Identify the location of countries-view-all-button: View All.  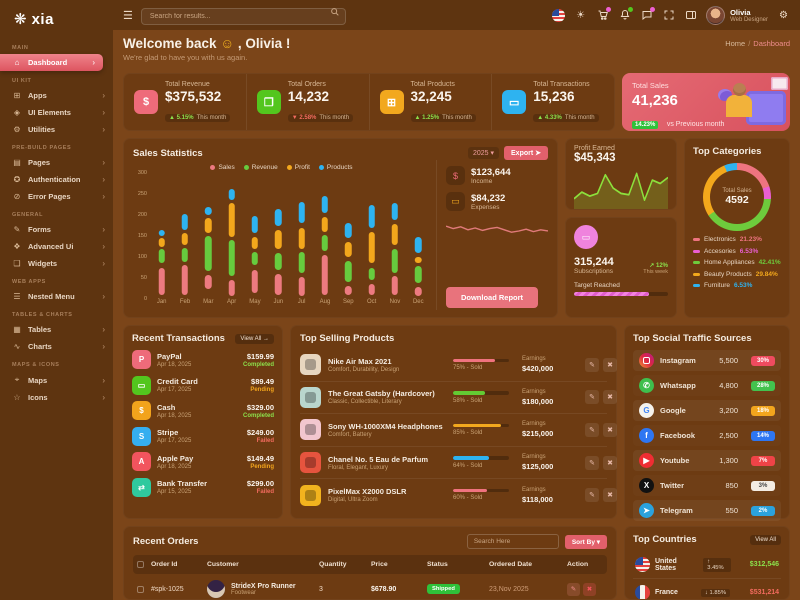
(765, 539).